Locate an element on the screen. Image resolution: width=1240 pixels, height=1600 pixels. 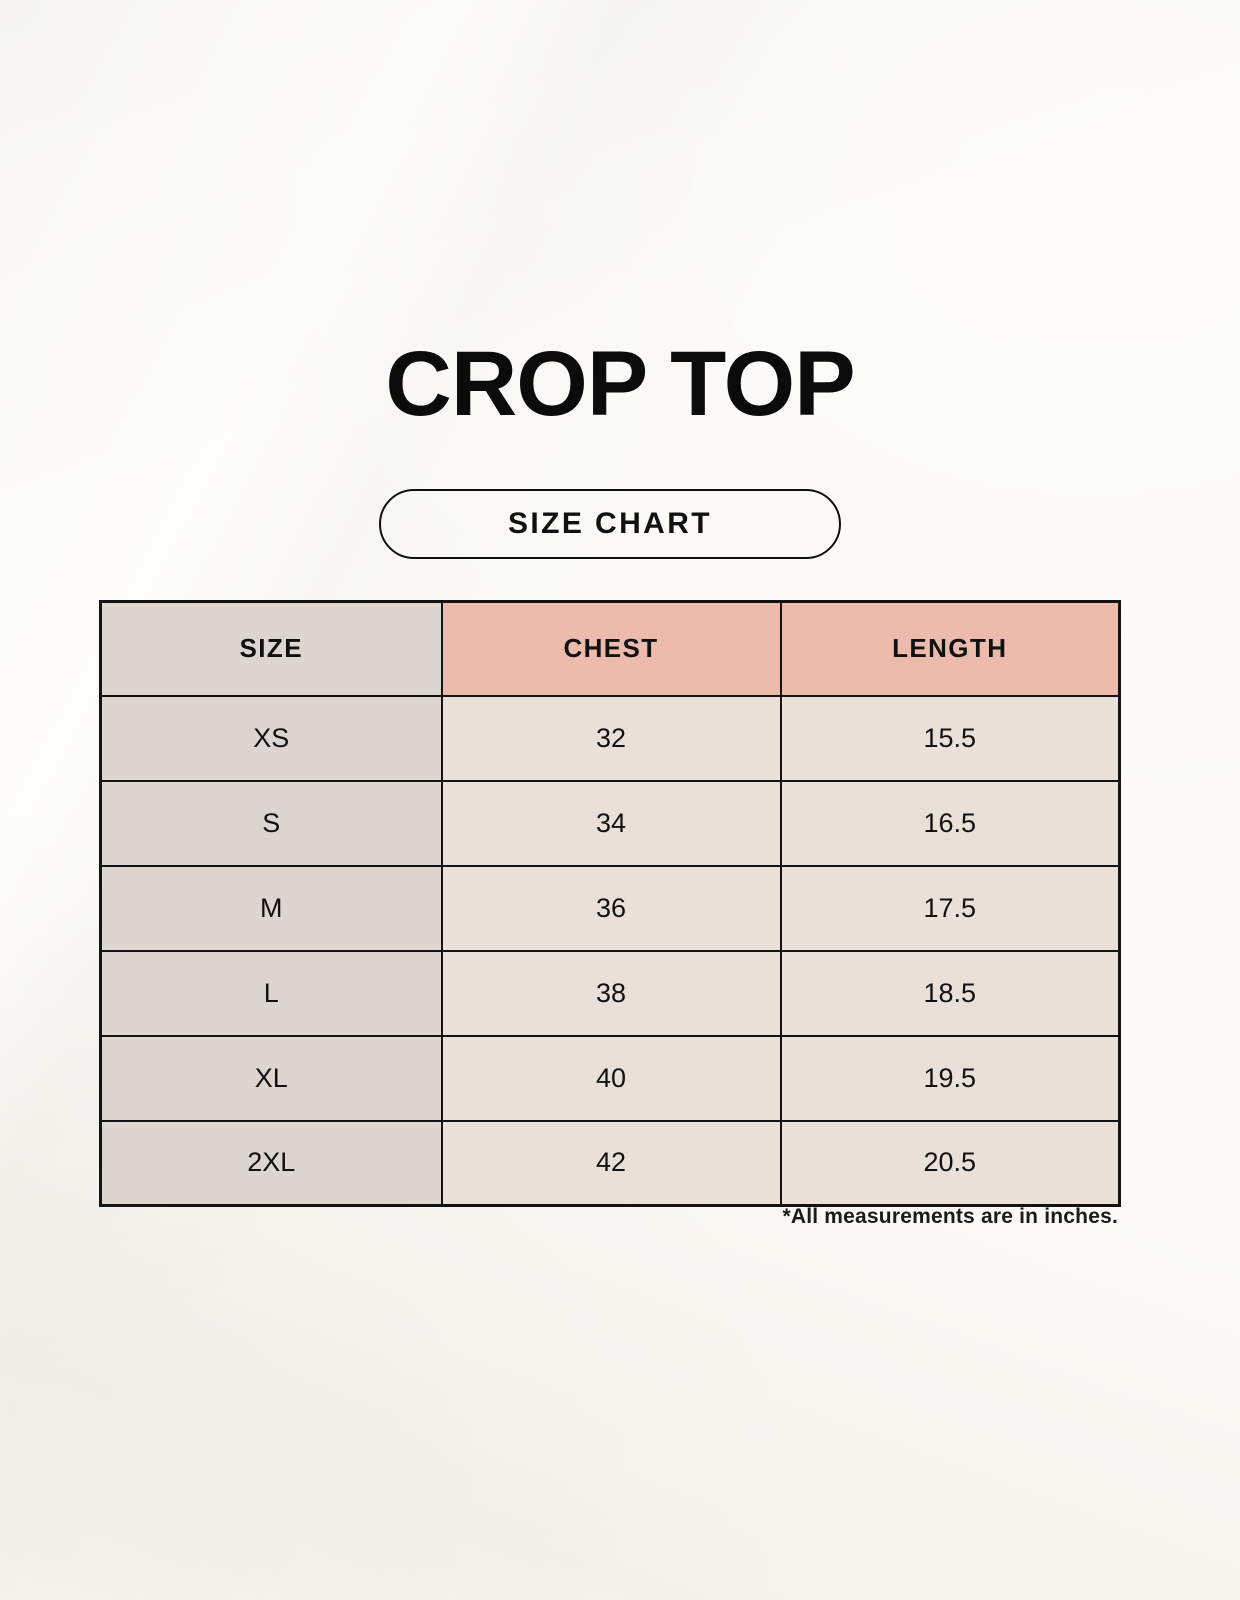
cell-chest: 38 is located at coordinates (611, 993).